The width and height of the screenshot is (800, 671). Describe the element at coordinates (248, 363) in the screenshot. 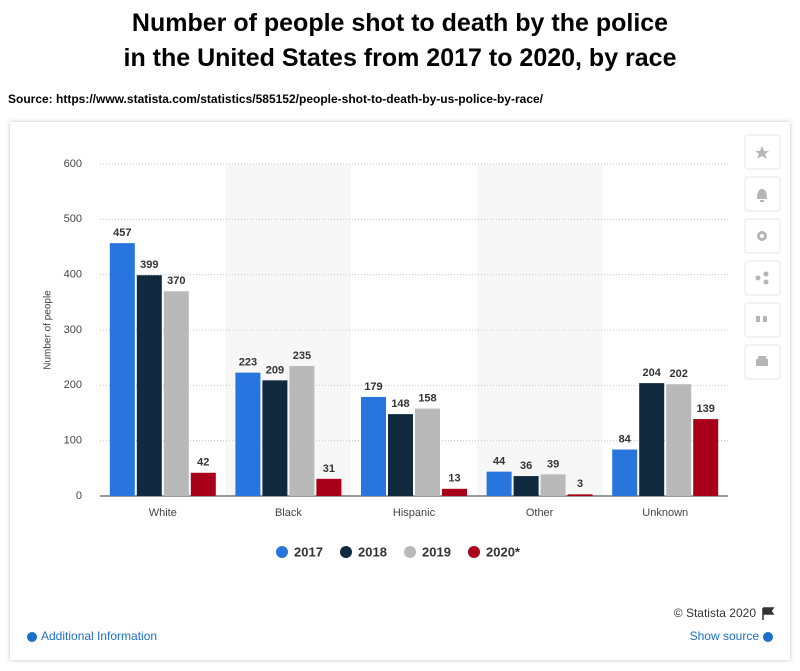

I see `value-label: 223` at that location.